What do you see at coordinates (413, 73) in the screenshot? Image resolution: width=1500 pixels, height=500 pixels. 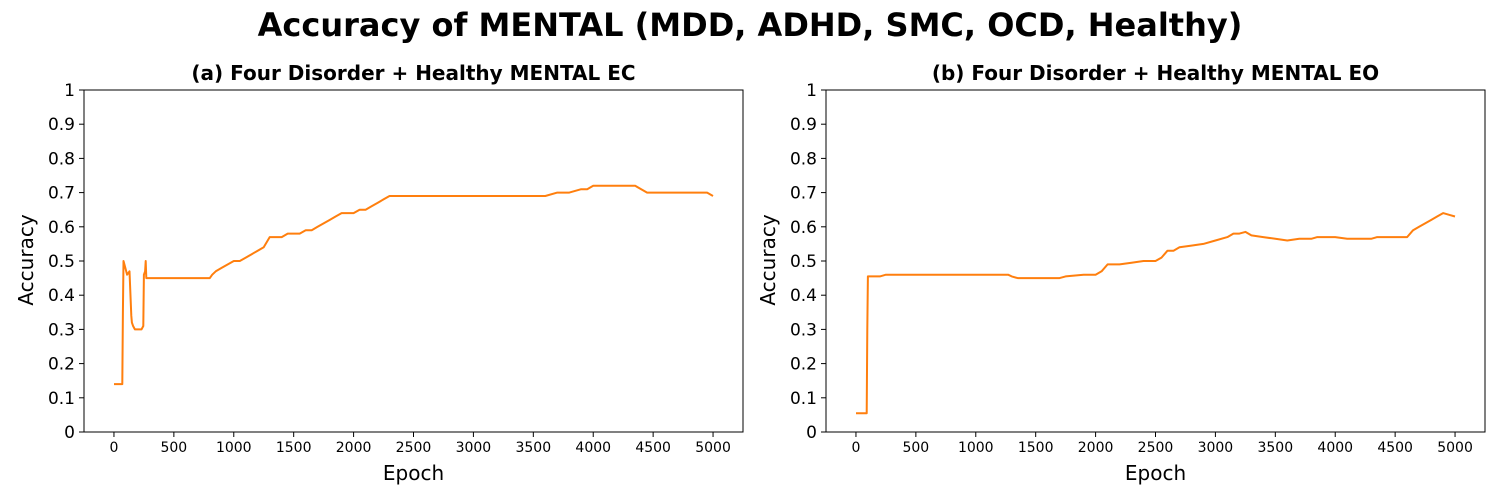 I see `chart-title: (a) Four Disorder + Healthy MENTAL EC` at bounding box center [413, 73].